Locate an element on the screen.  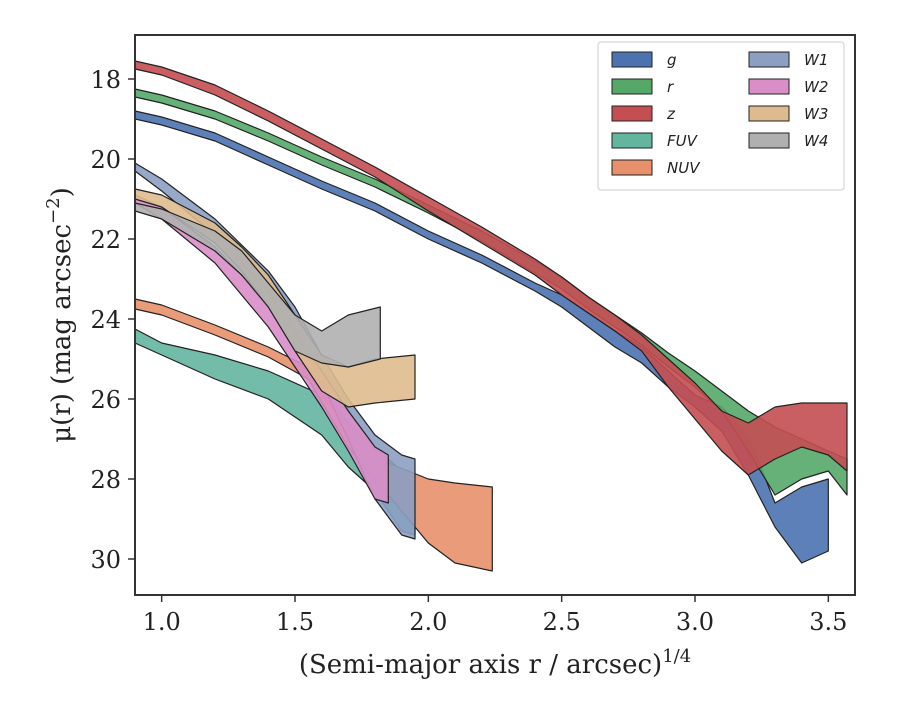
legend-label: FUV is located at coordinates (683, 141).